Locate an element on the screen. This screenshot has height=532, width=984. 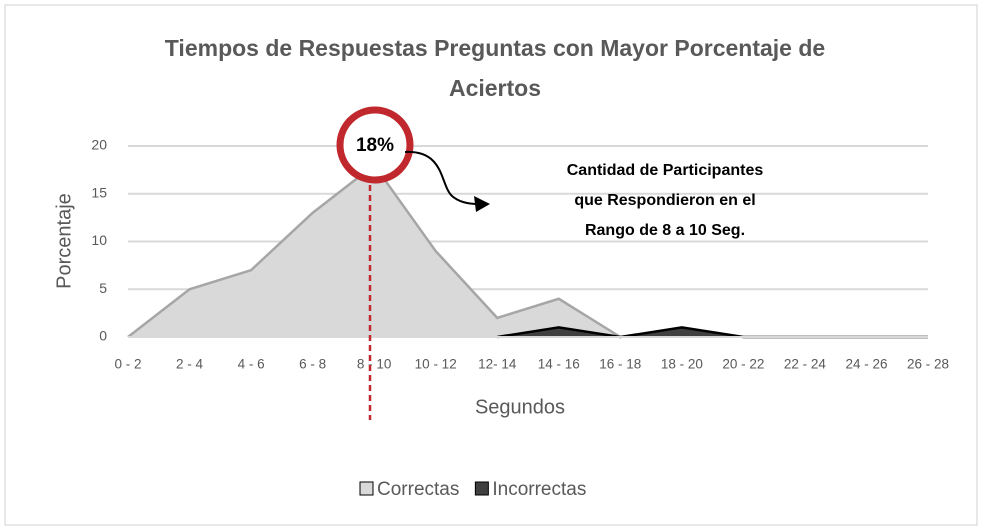
chart-title: Aciertos is located at coordinates (495, 88).